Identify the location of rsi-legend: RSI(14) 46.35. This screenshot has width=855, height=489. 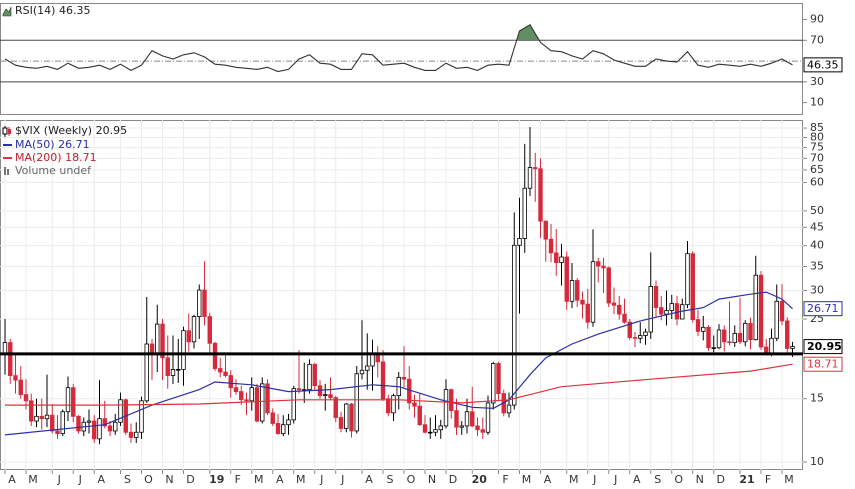
(52, 10).